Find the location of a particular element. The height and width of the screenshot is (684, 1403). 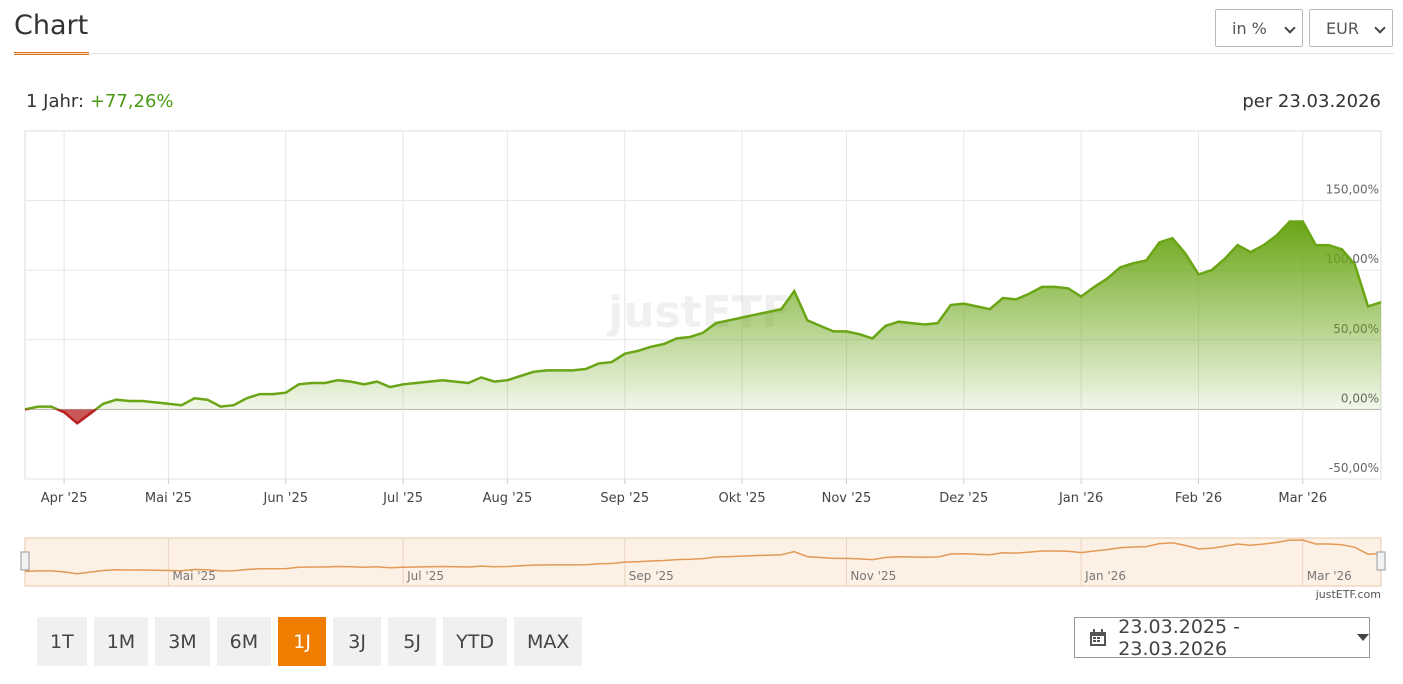

x-tick-label: Mar '26 is located at coordinates (1302, 498).